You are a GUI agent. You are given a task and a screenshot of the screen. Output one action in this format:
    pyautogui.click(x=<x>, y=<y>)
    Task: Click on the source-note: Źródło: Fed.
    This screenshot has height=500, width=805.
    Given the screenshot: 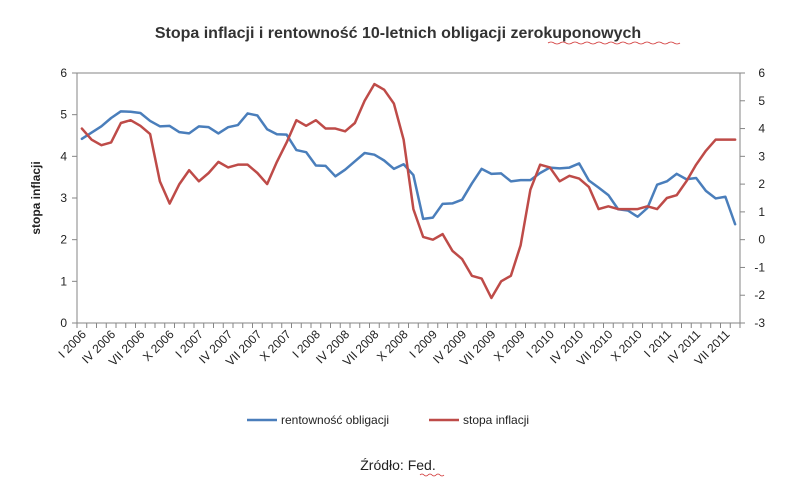 What is the action you would take?
    pyautogui.click(x=397, y=465)
    